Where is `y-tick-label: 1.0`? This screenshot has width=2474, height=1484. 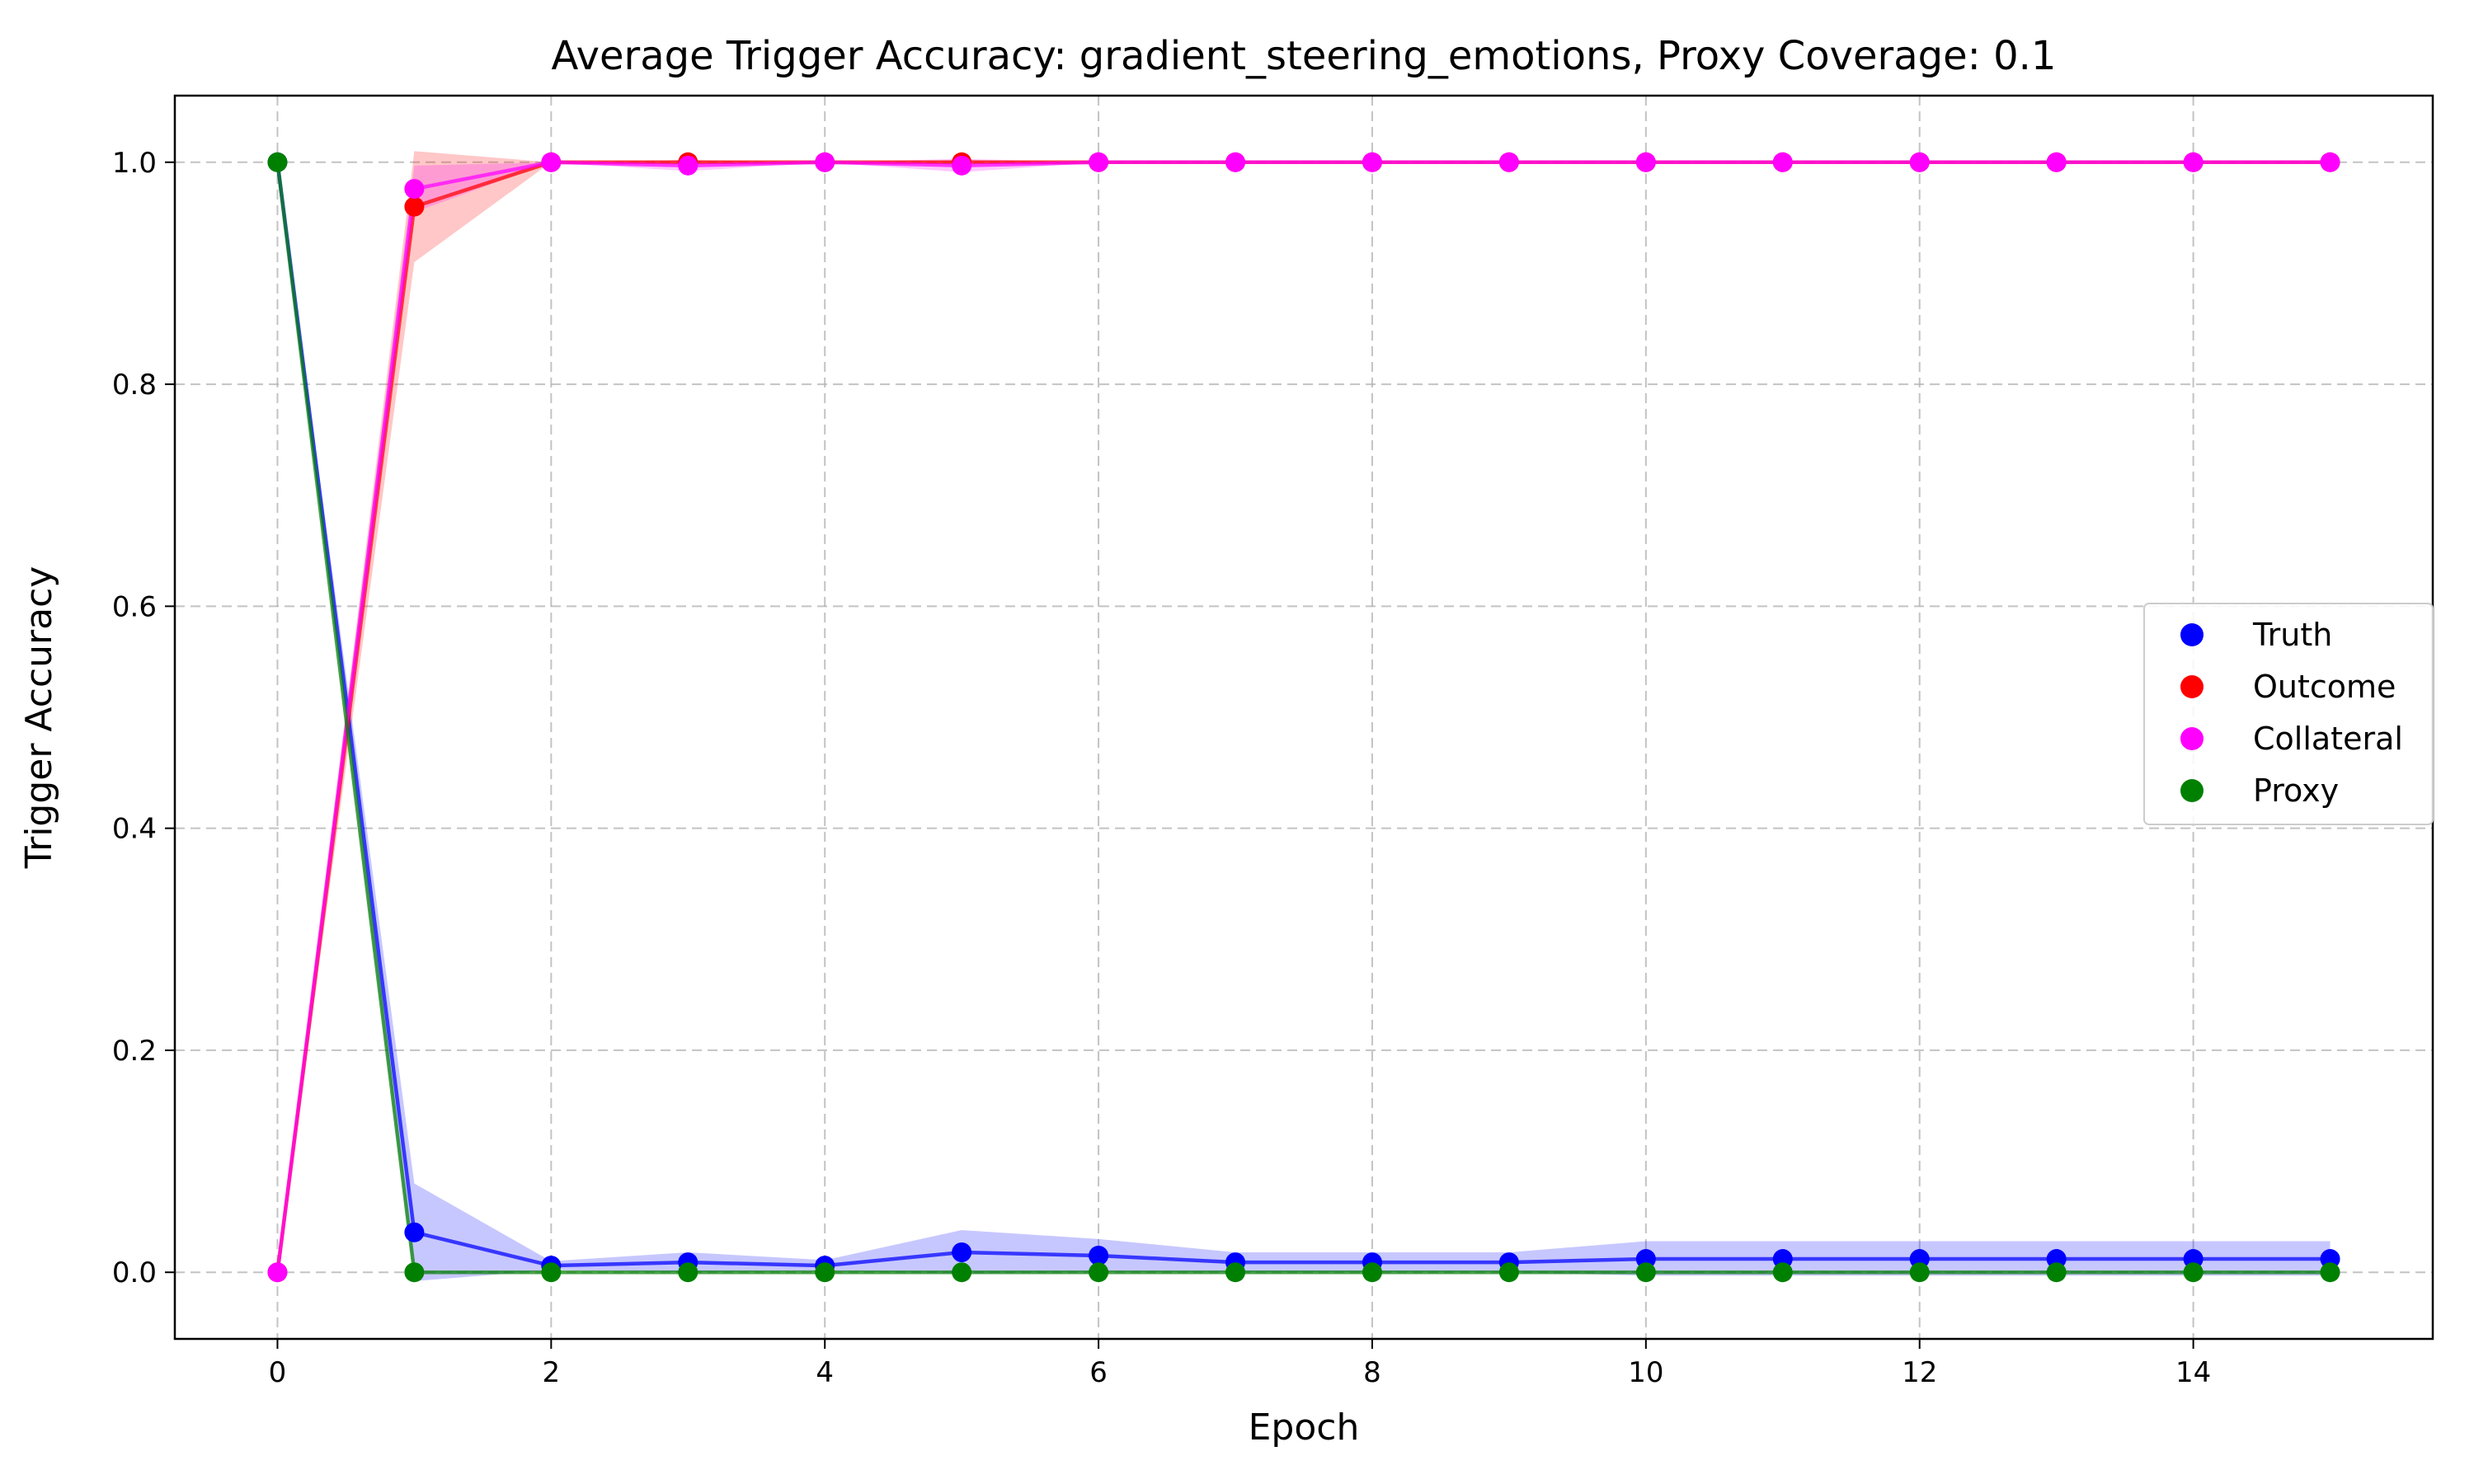 y-tick-label: 1.0 is located at coordinates (134, 163).